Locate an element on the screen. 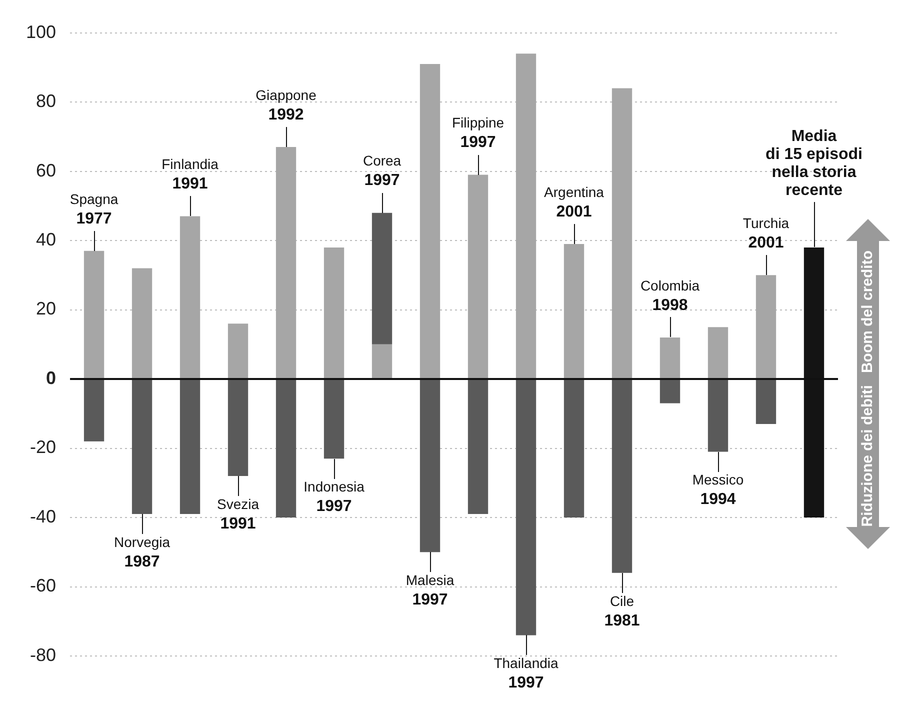 The width and height of the screenshot is (904, 714). y-tick-label: -60 is located at coordinates (43, 586).